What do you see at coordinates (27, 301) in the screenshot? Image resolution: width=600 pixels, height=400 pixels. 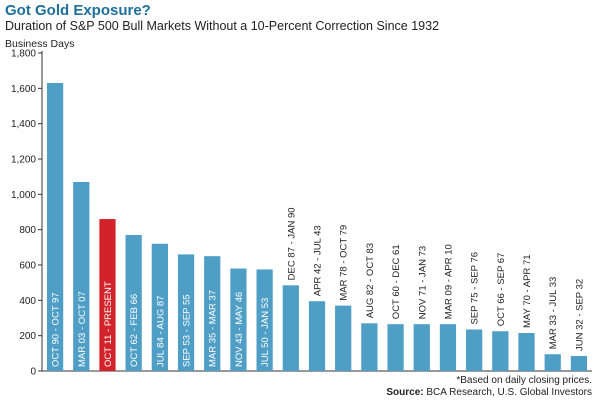 I see `y-tick-label: 400` at bounding box center [27, 301].